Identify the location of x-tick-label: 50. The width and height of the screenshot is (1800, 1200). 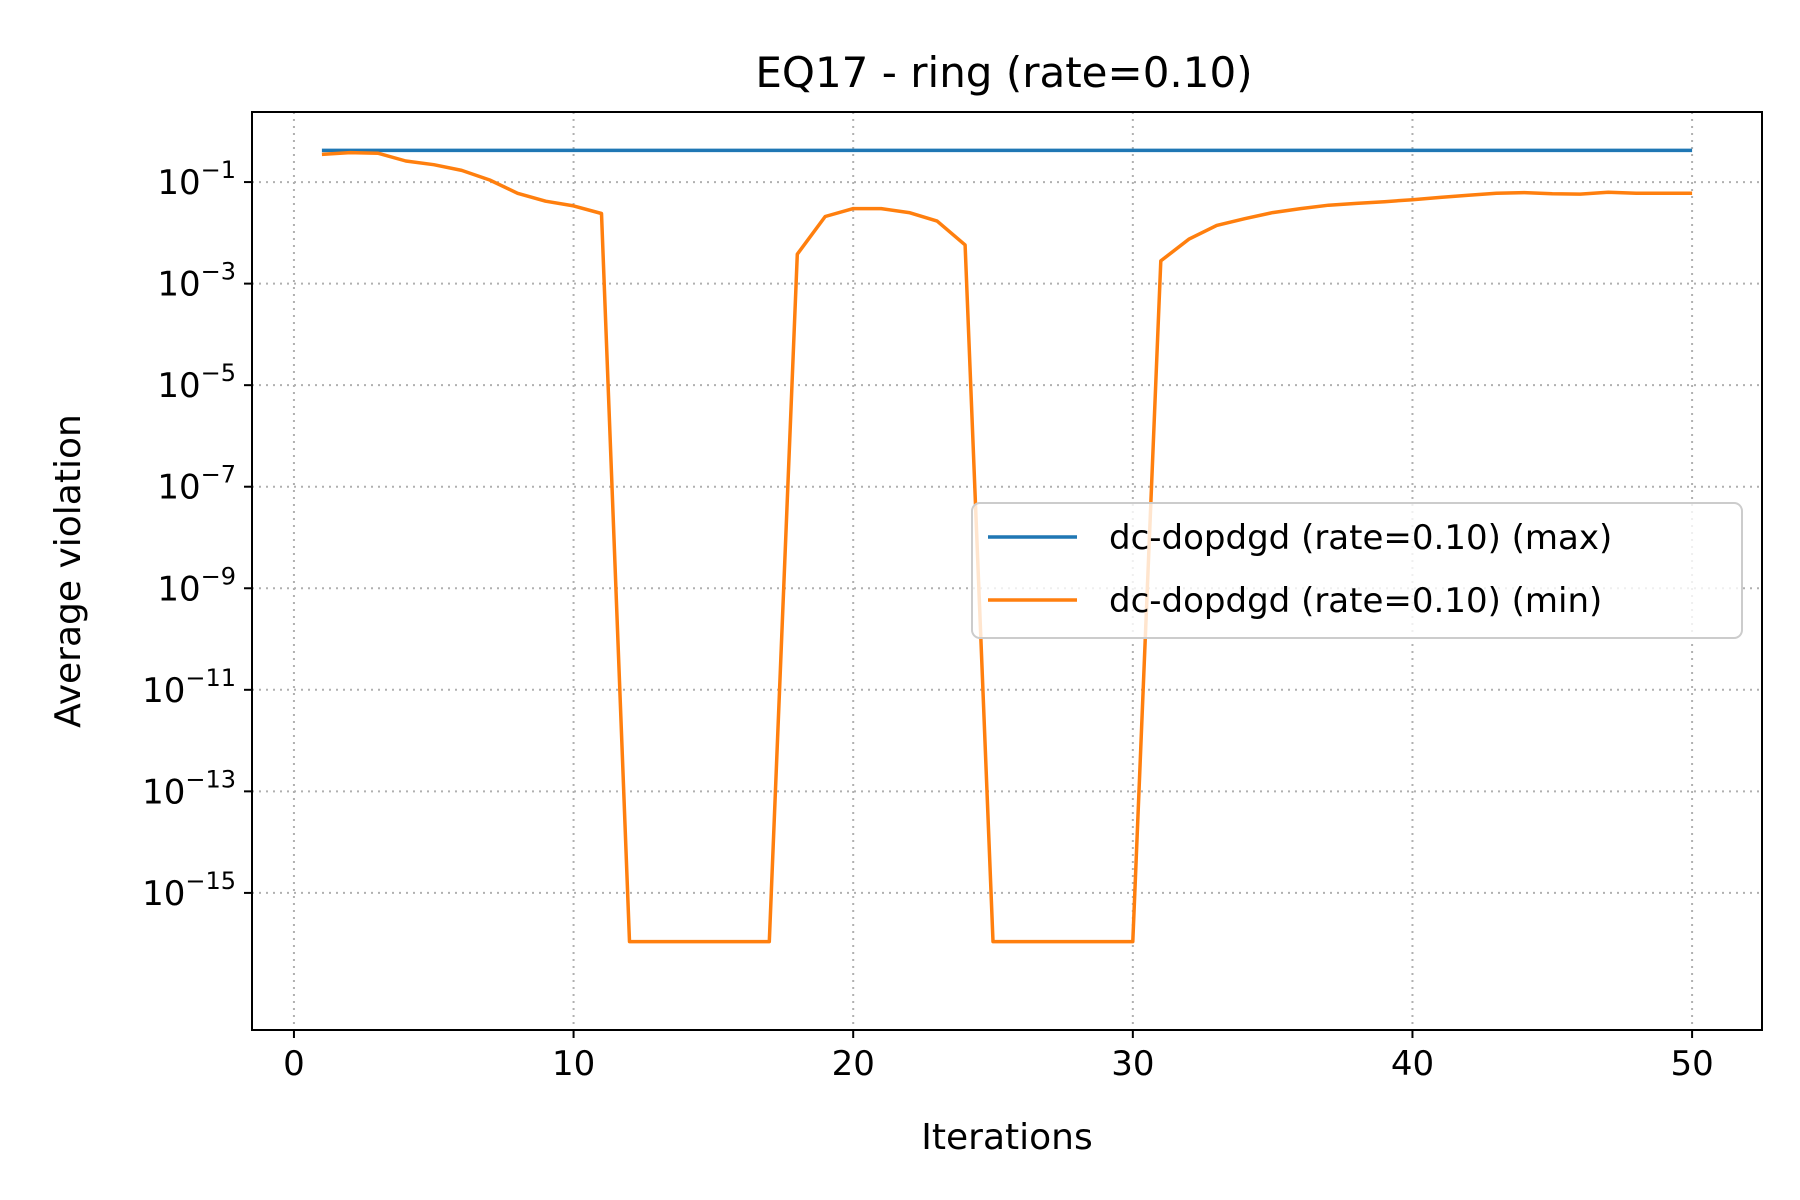
(1691, 1064).